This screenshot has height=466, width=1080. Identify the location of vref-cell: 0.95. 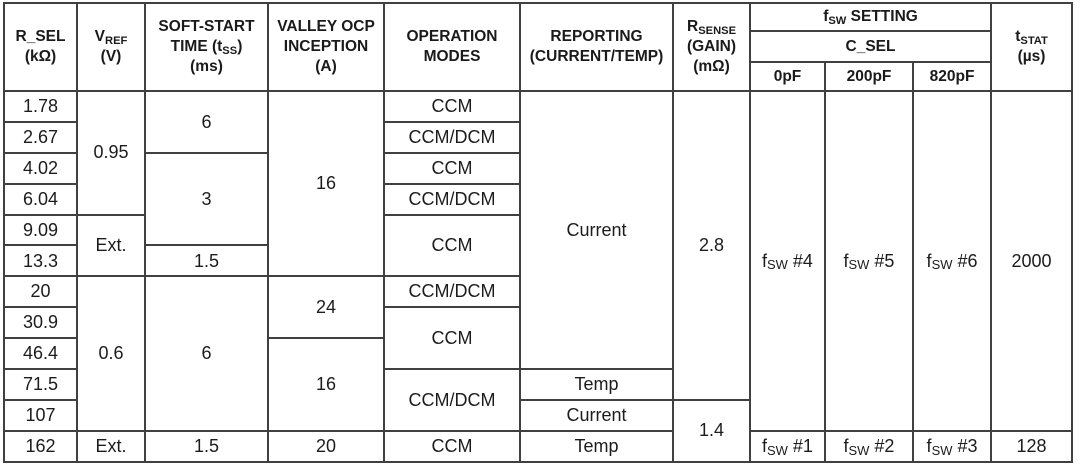
(111, 153).